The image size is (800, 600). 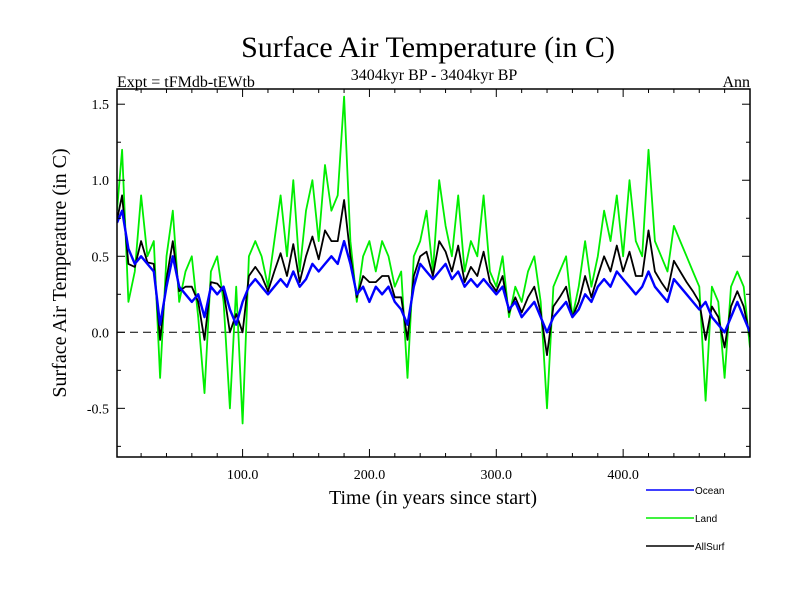 I want to click on y-tick-label: 0.0, so click(x=101, y=333).